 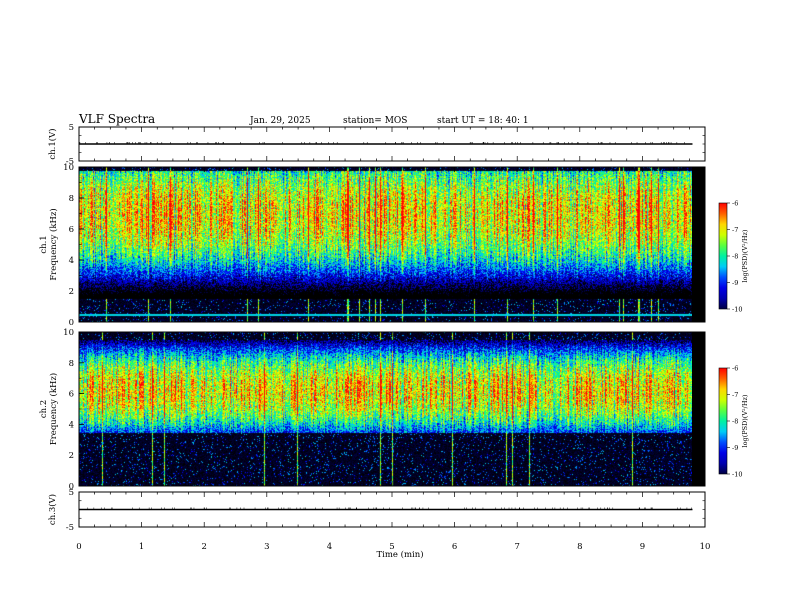 I want to click on header-date: Jan. 29, 2025, so click(x=280, y=121).